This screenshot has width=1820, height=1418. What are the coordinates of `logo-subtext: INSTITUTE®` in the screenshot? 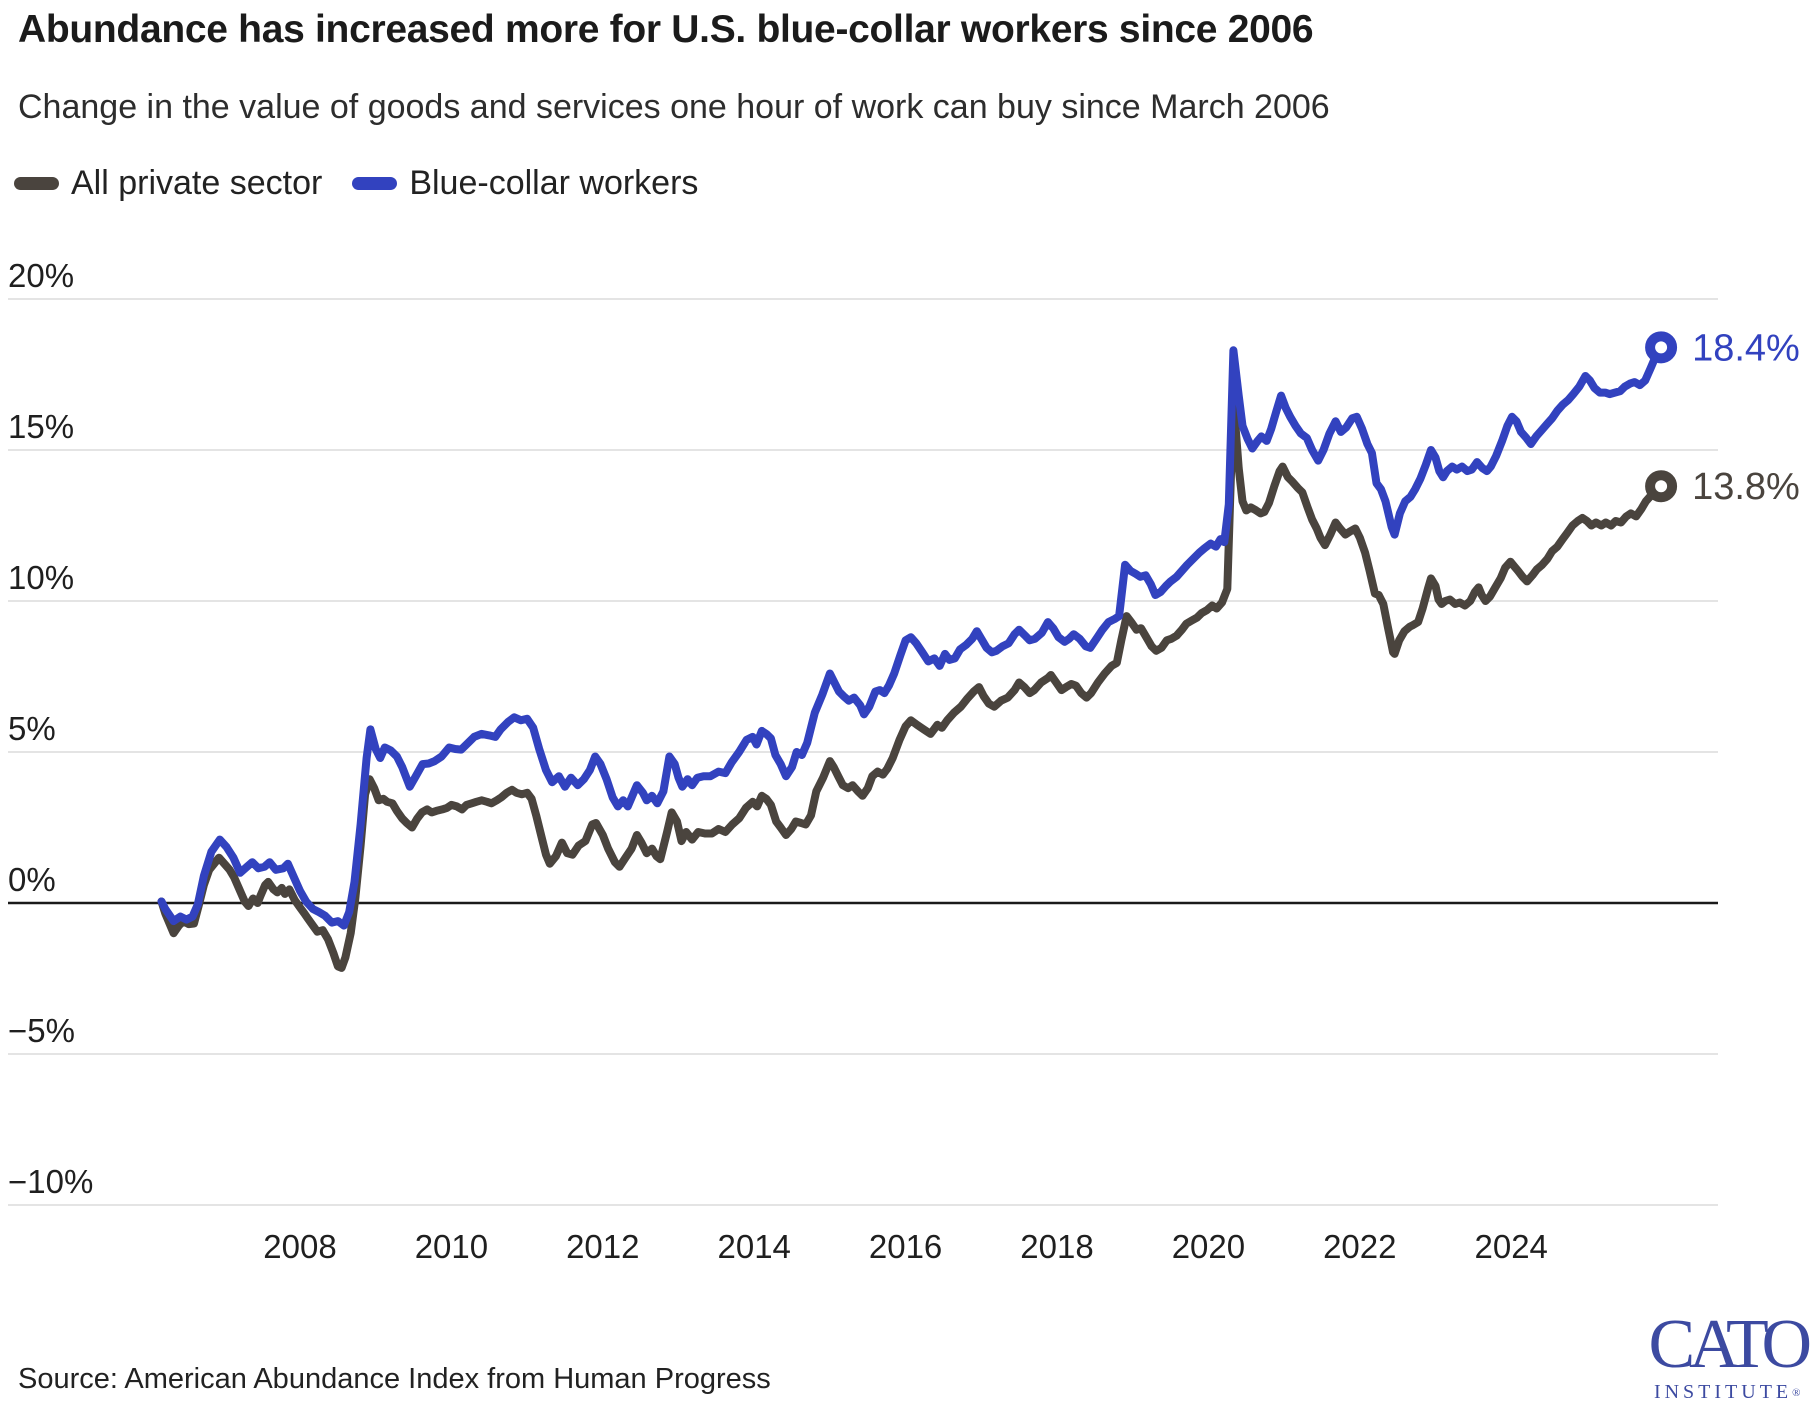 It's located at (1727, 1392).